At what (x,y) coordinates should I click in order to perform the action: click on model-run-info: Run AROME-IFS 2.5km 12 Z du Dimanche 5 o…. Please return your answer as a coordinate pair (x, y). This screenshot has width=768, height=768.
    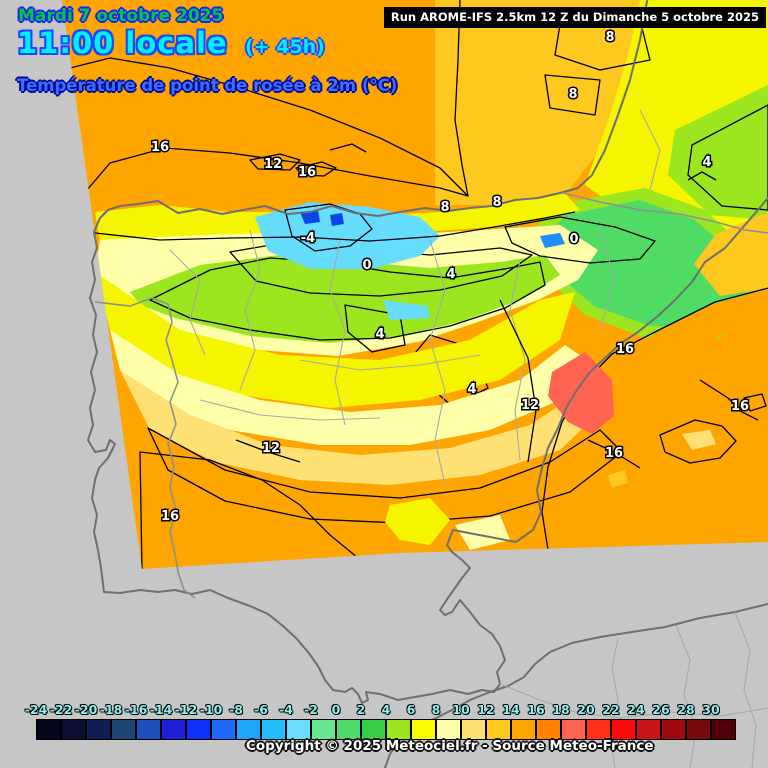
    Looking at the image, I should click on (574, 17).